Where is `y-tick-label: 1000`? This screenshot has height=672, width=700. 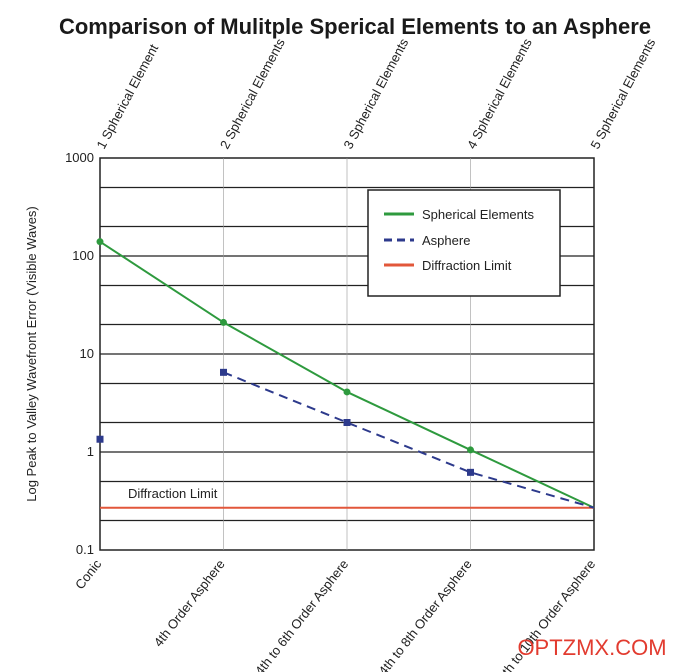
y-tick-label: 1000 is located at coordinates (79, 157).